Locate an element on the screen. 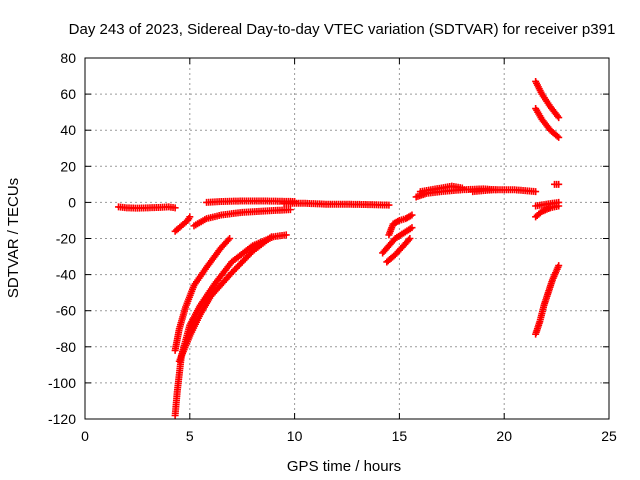 This screenshot has width=640, height=480. x-tick-label: 20 is located at coordinates (504, 436).